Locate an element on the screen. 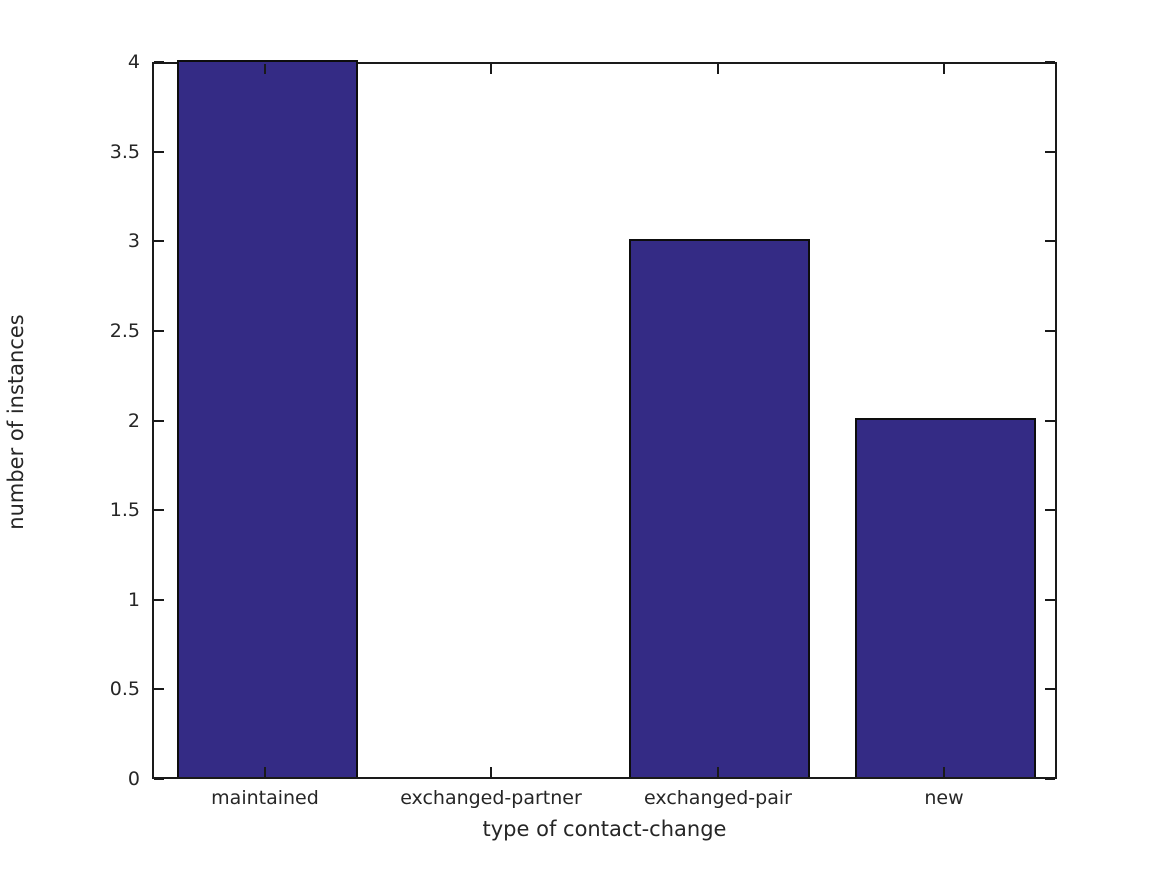  bar-maintained is located at coordinates (267, 418).